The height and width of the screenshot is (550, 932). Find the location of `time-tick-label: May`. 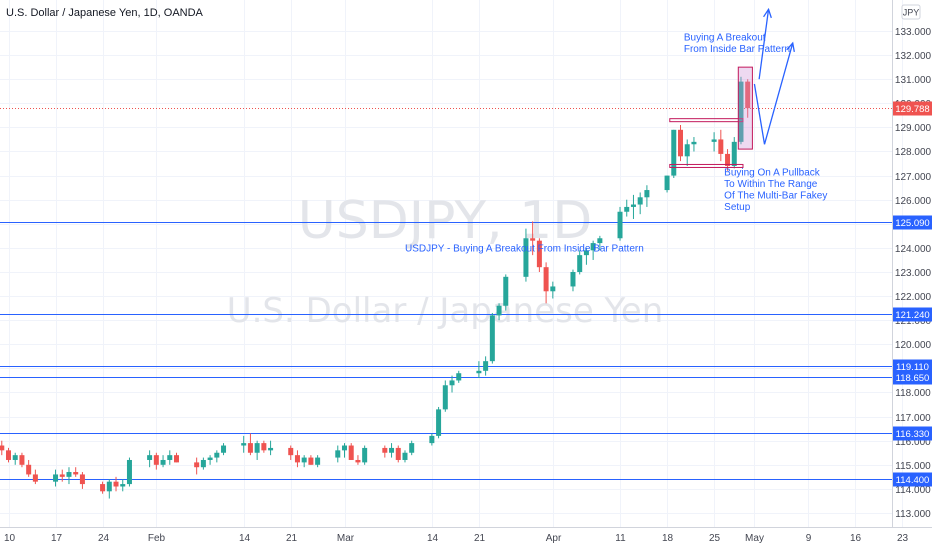

time-tick-label: May is located at coordinates (754, 538).